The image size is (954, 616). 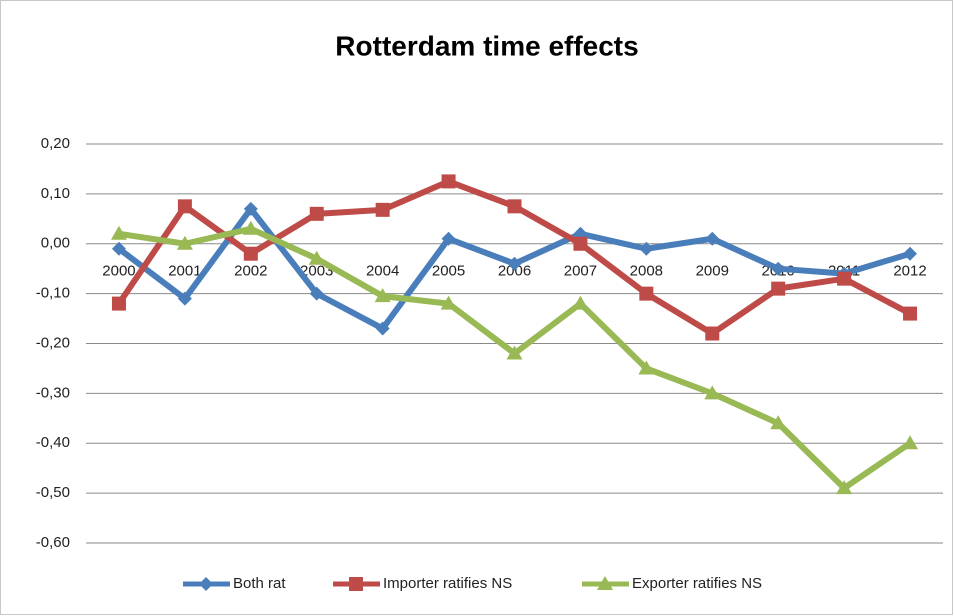 What do you see at coordinates (712, 271) in the screenshot?
I see `x-tick-label: 2009` at bounding box center [712, 271].